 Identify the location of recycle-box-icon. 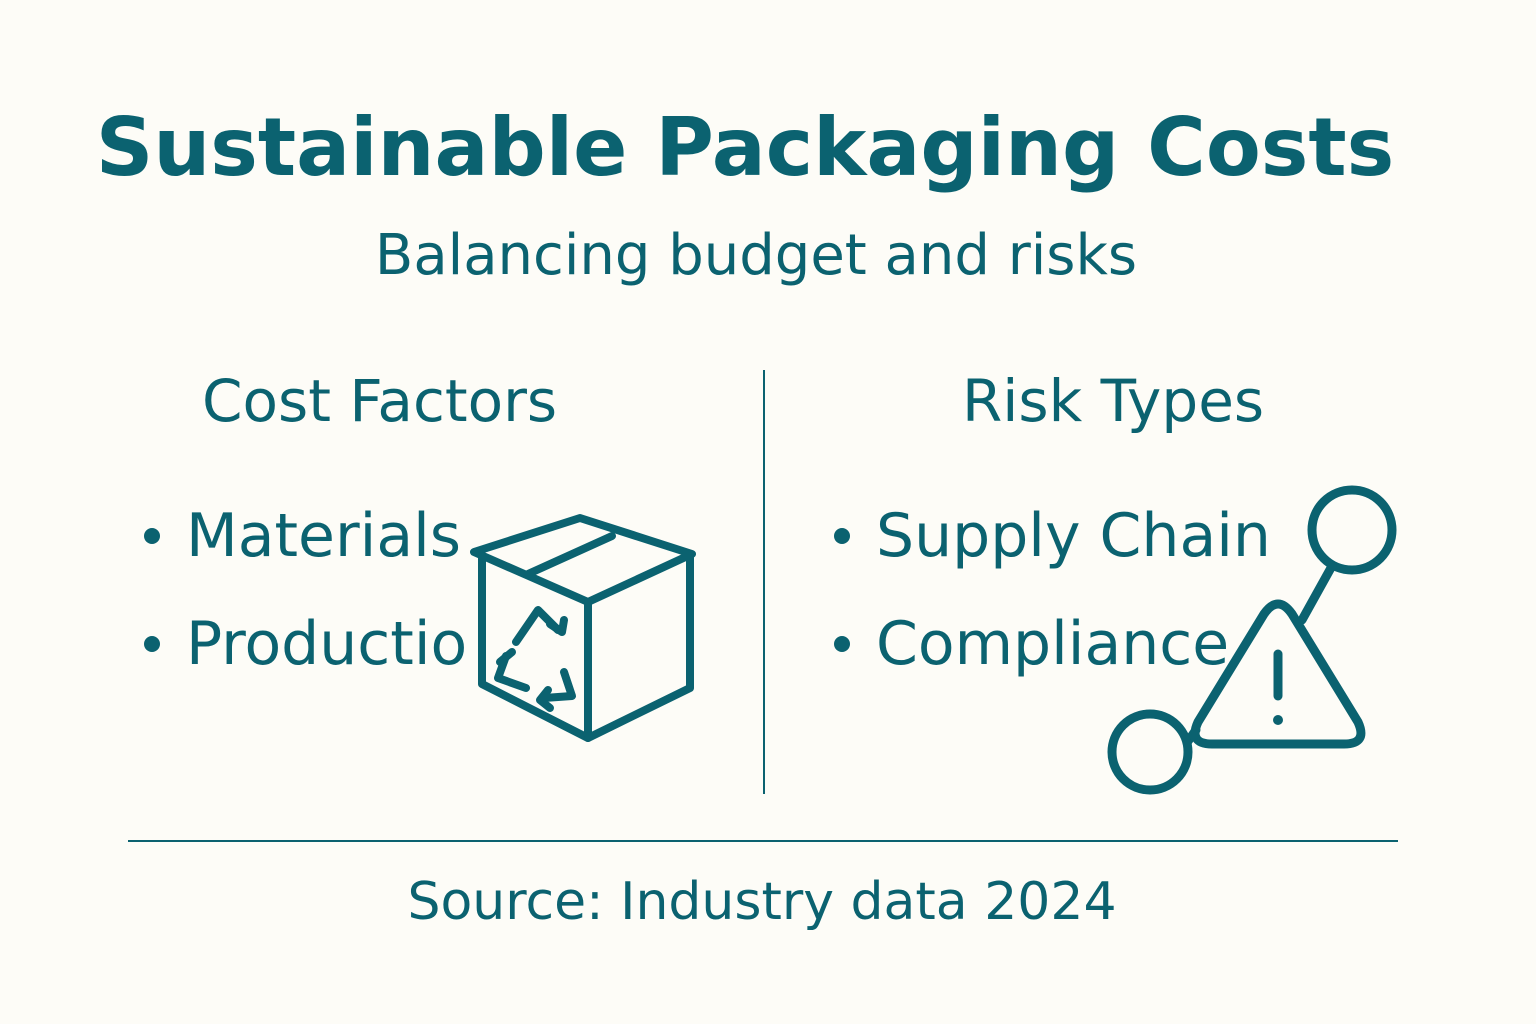
(583, 629).